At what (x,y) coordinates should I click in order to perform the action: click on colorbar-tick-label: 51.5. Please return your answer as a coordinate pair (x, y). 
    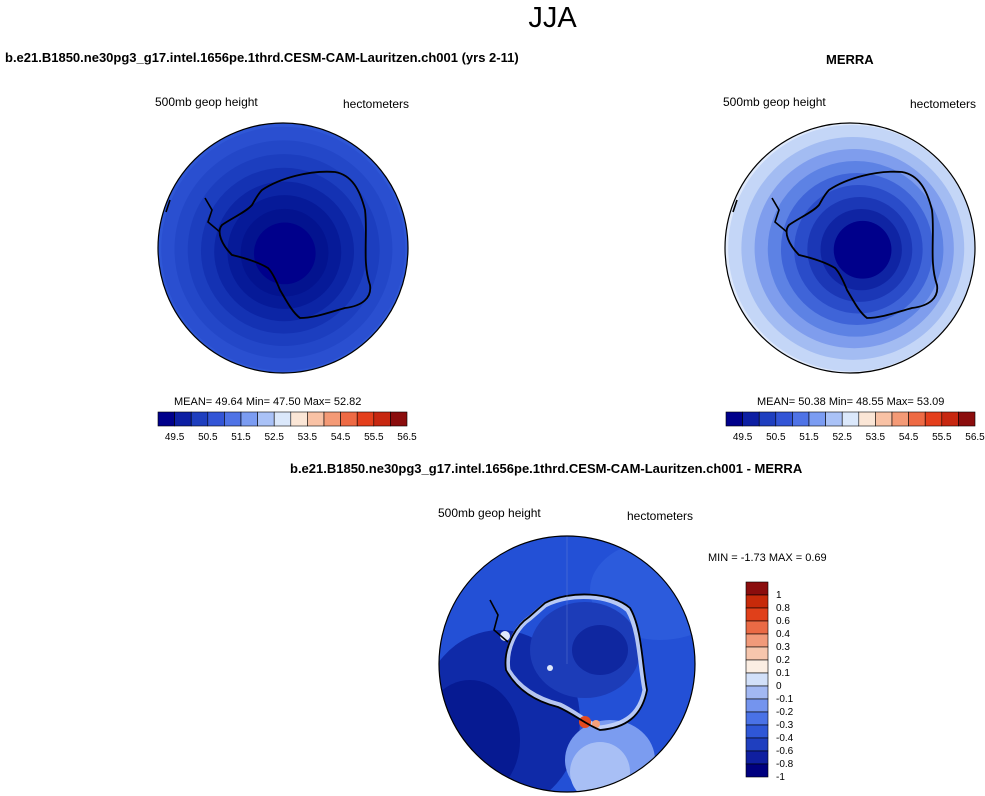
    Looking at the image, I should click on (809, 437).